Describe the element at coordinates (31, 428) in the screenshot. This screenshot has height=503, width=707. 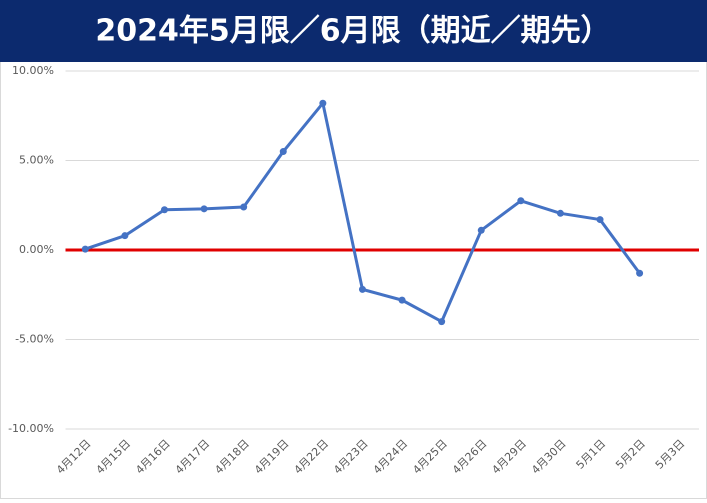
I see `y-tick-label: -10.00%` at that location.